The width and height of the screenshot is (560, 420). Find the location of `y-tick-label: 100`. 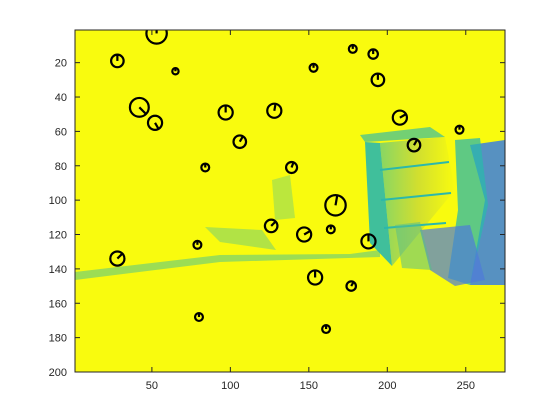

y-tick-label: 100 is located at coordinates (58, 201).